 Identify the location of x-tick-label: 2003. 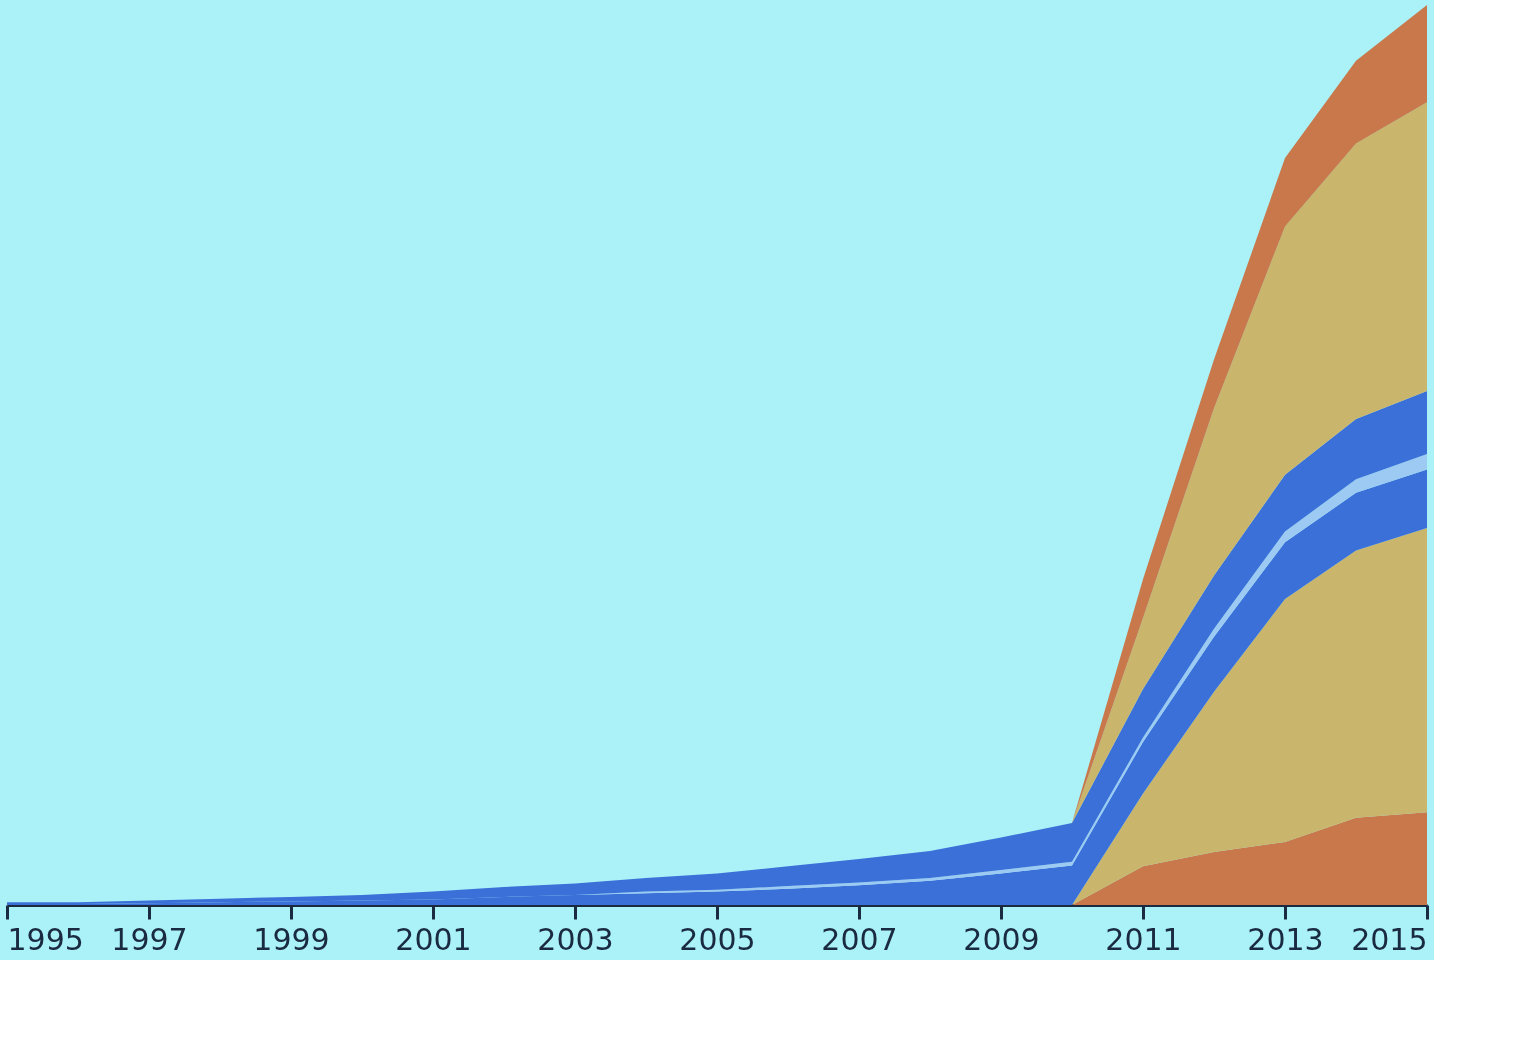
(575, 939).